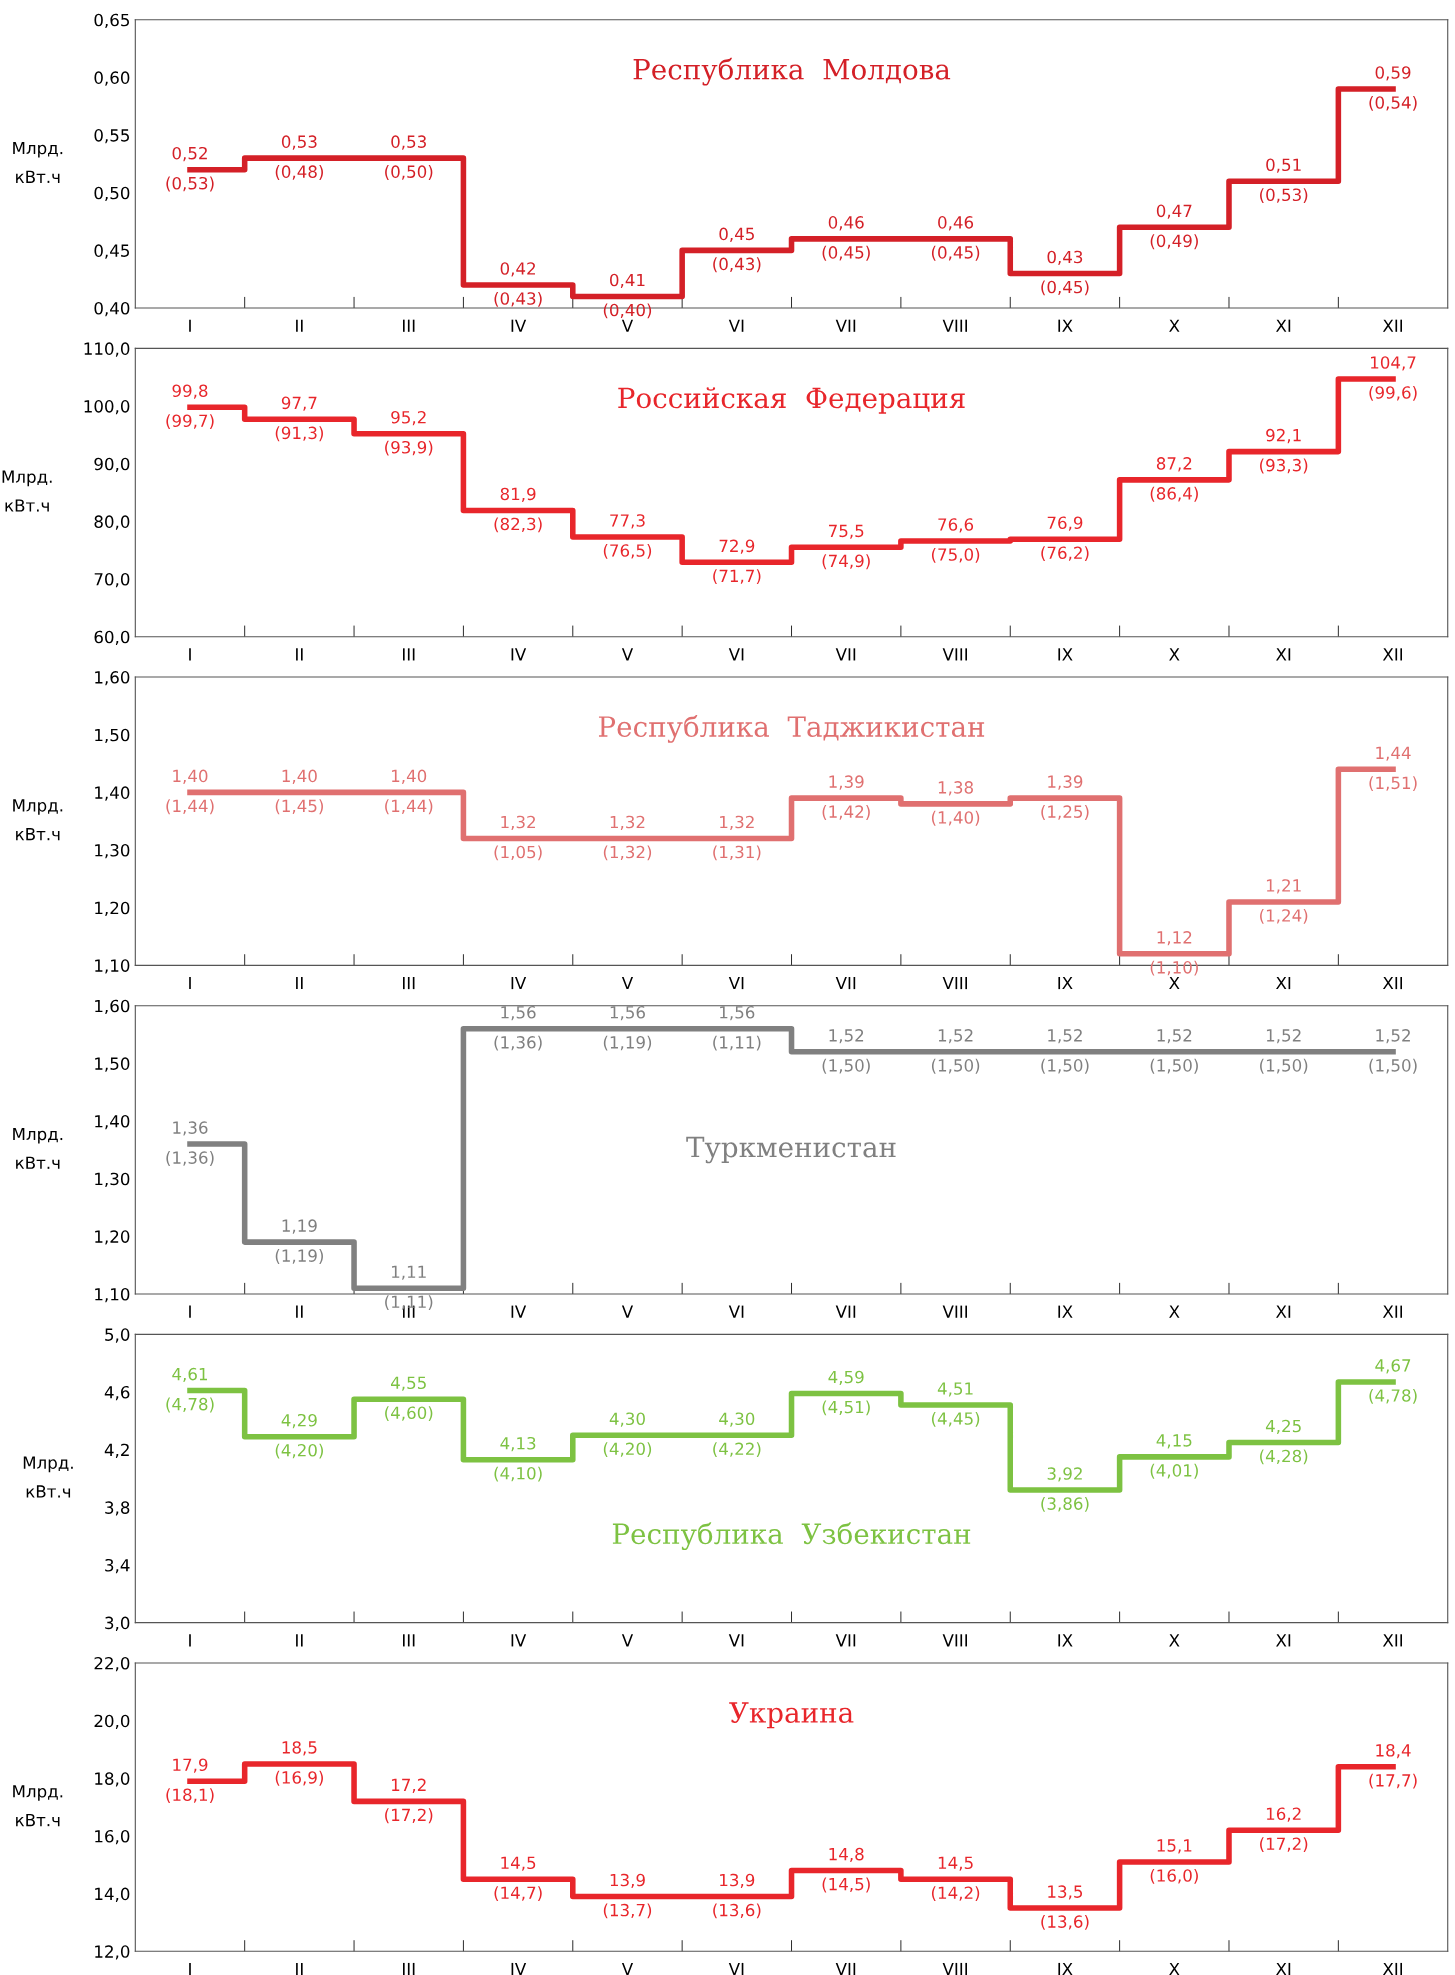 Image resolution: width=1455 pixels, height=1975 pixels. What do you see at coordinates (518, 510) in the screenshot?
I see `data-label: 81,9 (82,3)` at bounding box center [518, 510].